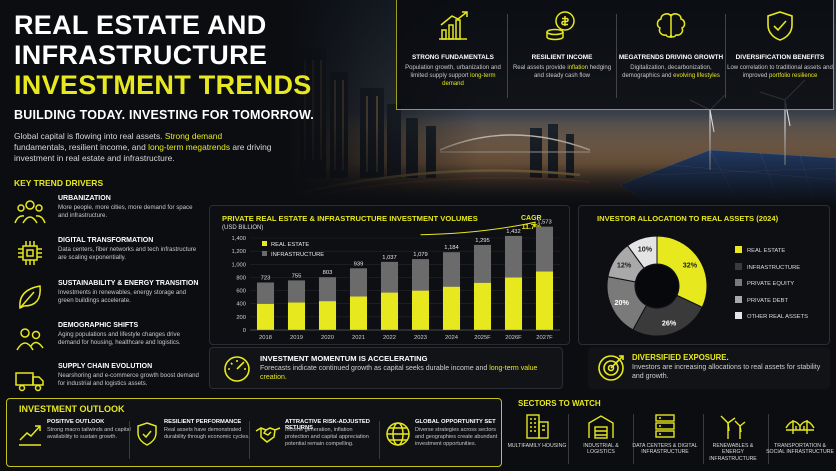  I want to click on feature-card-desc-text-2: hedging and steady cash flow, so click(572, 72).